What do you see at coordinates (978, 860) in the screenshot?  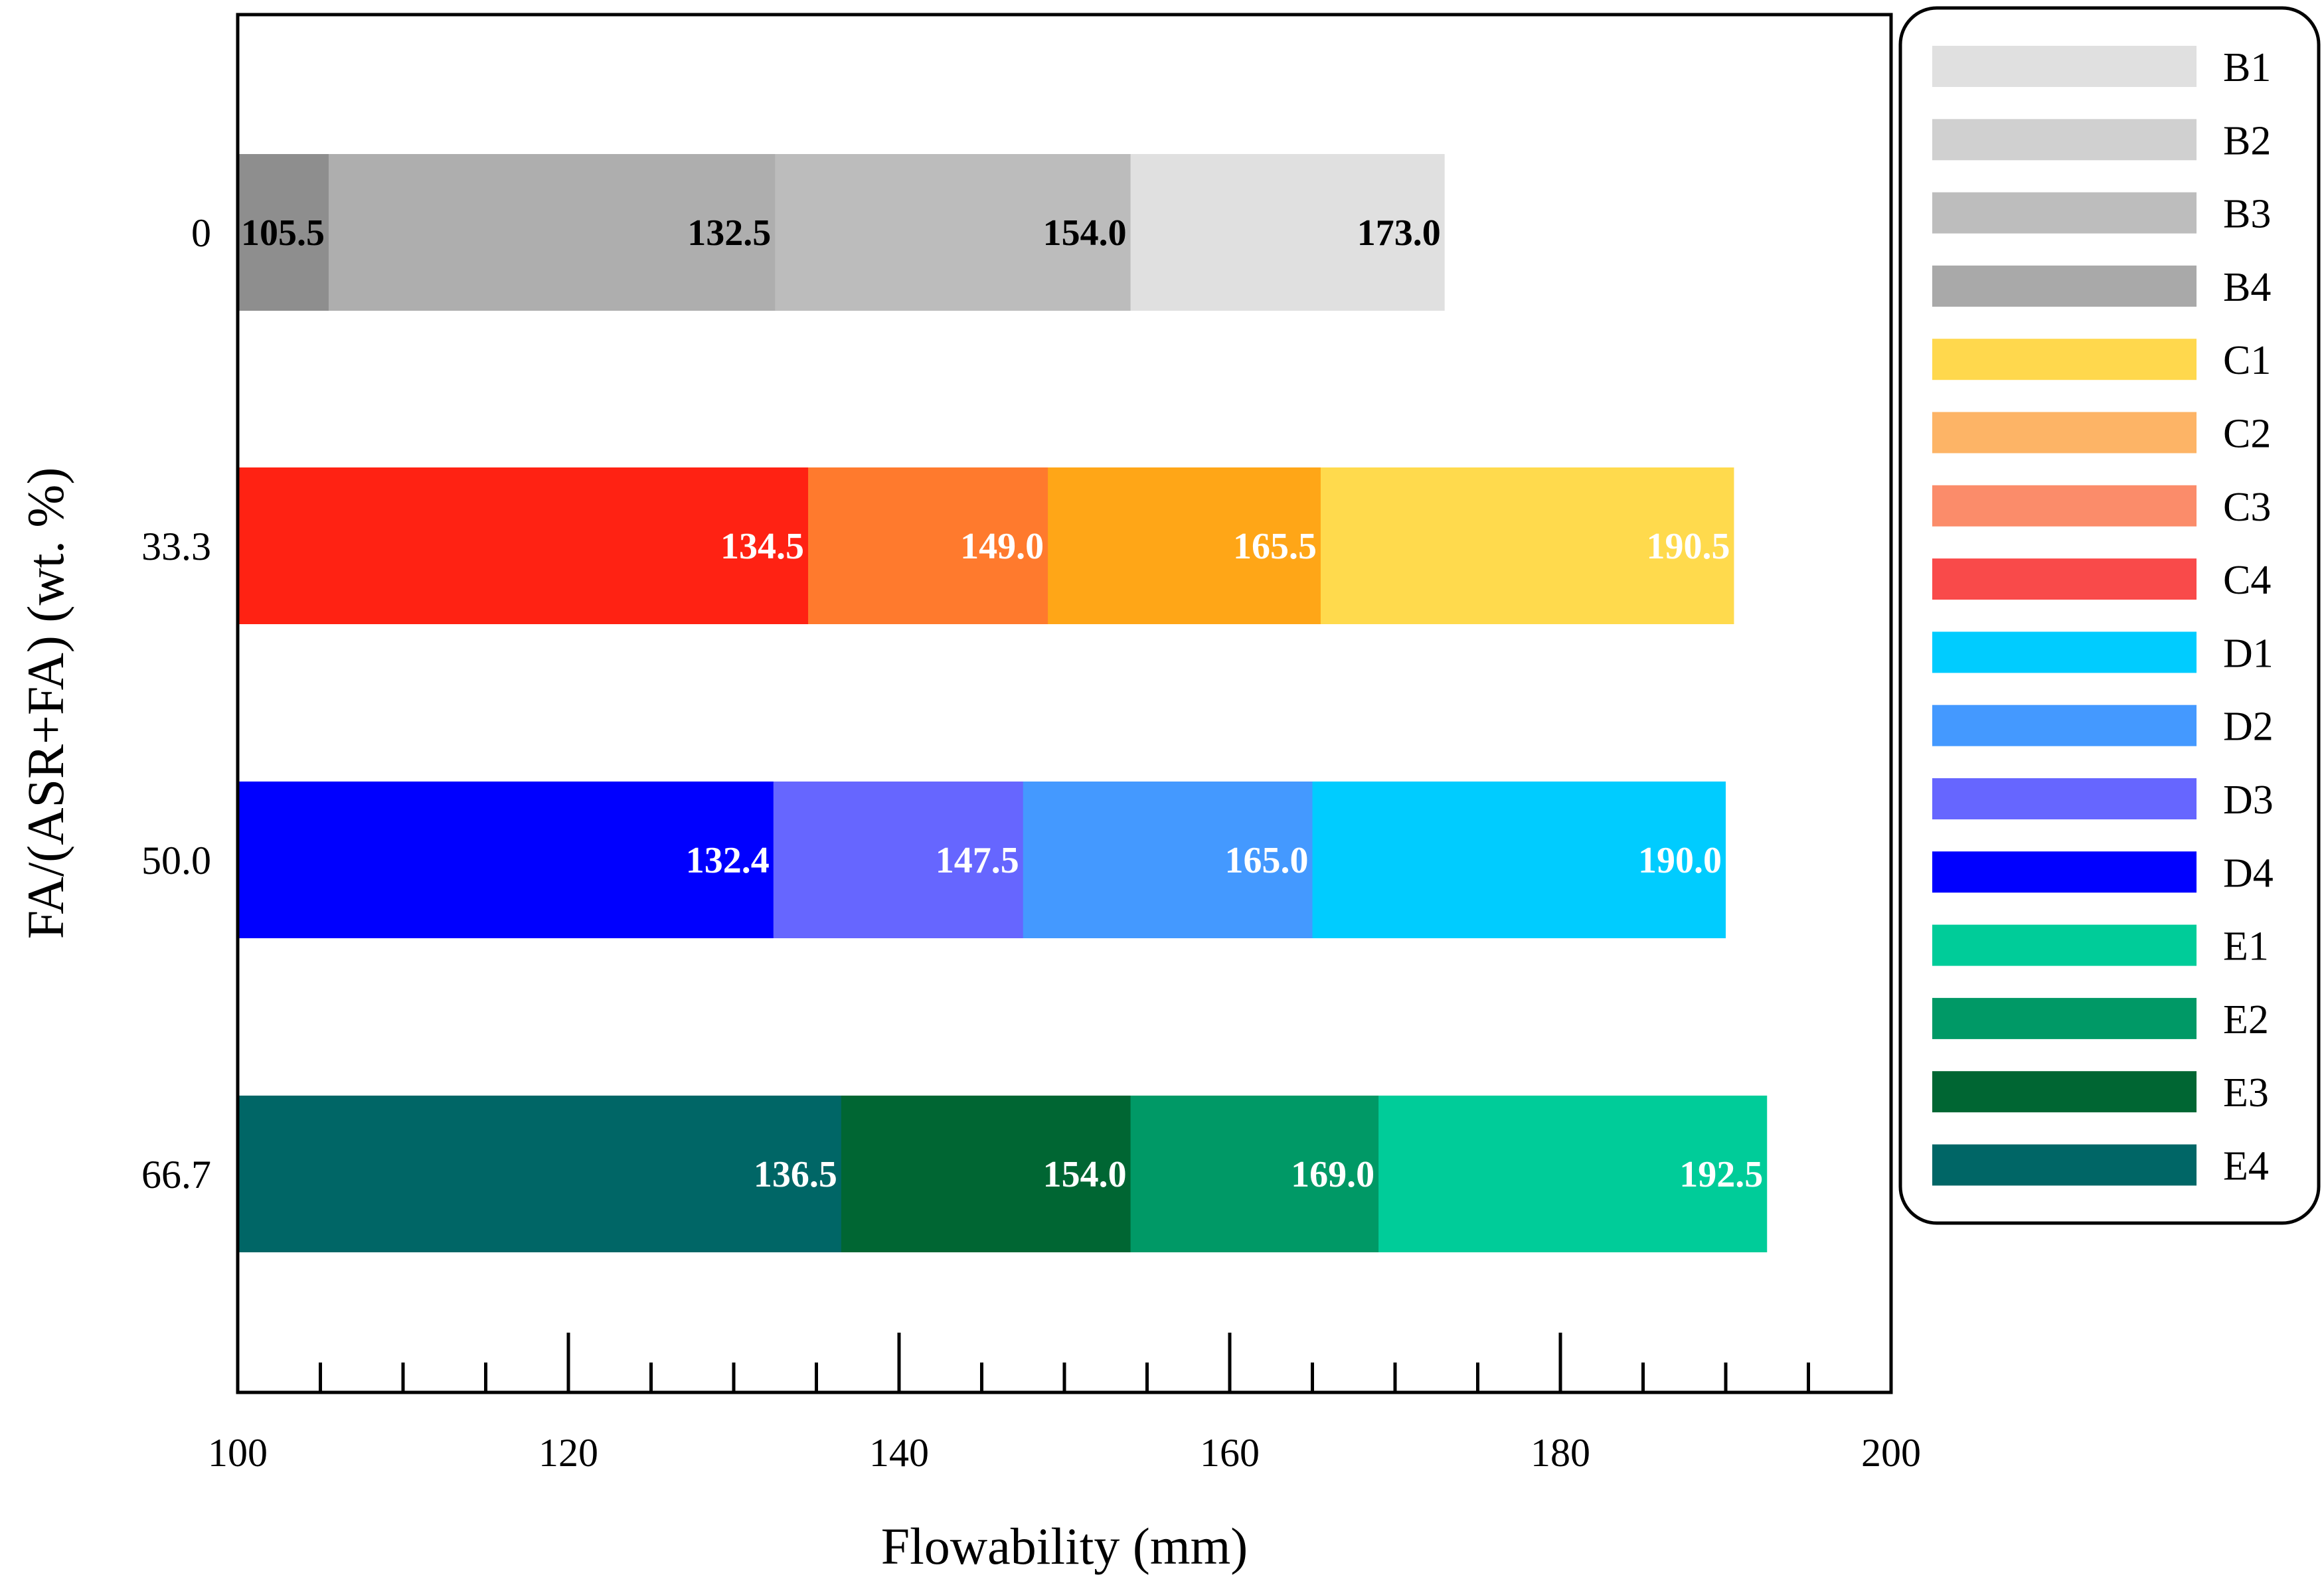 I see `data-label-D3: 147.5` at bounding box center [978, 860].